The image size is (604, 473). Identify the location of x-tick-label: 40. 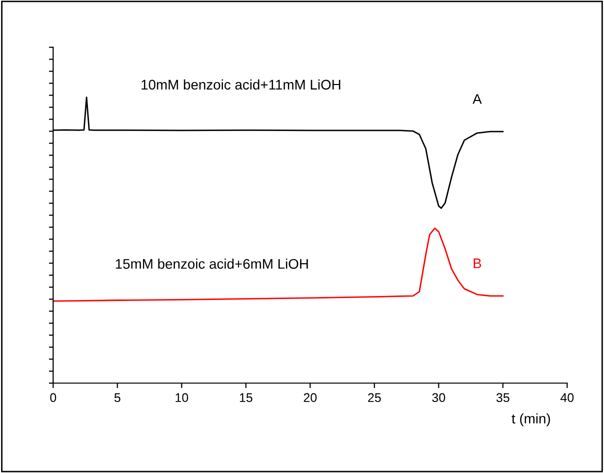
(567, 397).